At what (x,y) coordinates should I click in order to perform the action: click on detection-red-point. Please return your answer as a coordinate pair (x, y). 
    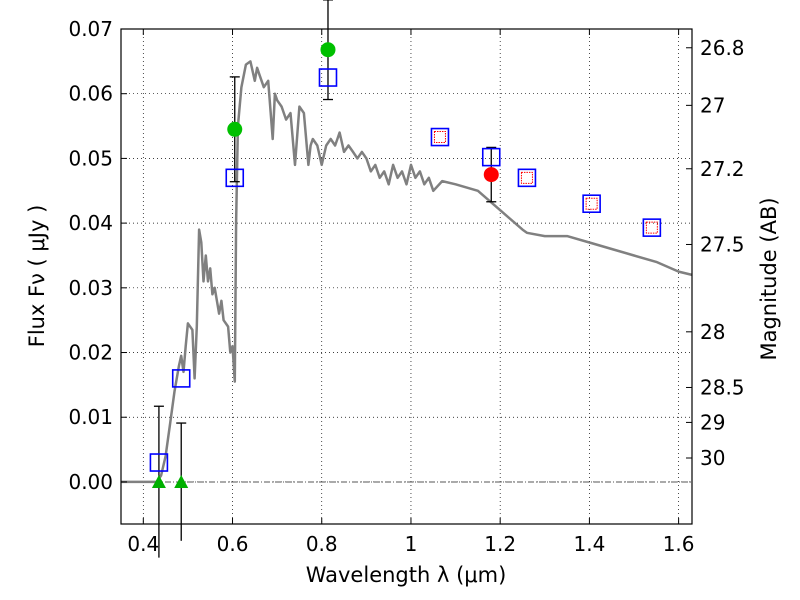
    Looking at the image, I should click on (491, 175).